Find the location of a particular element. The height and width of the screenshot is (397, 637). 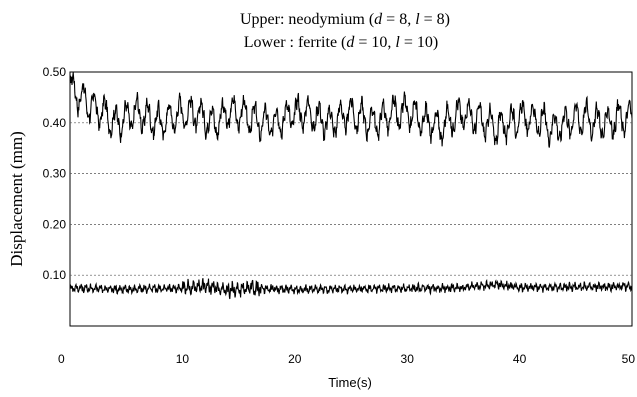

x-tick-label: 40 is located at coordinates (520, 359).